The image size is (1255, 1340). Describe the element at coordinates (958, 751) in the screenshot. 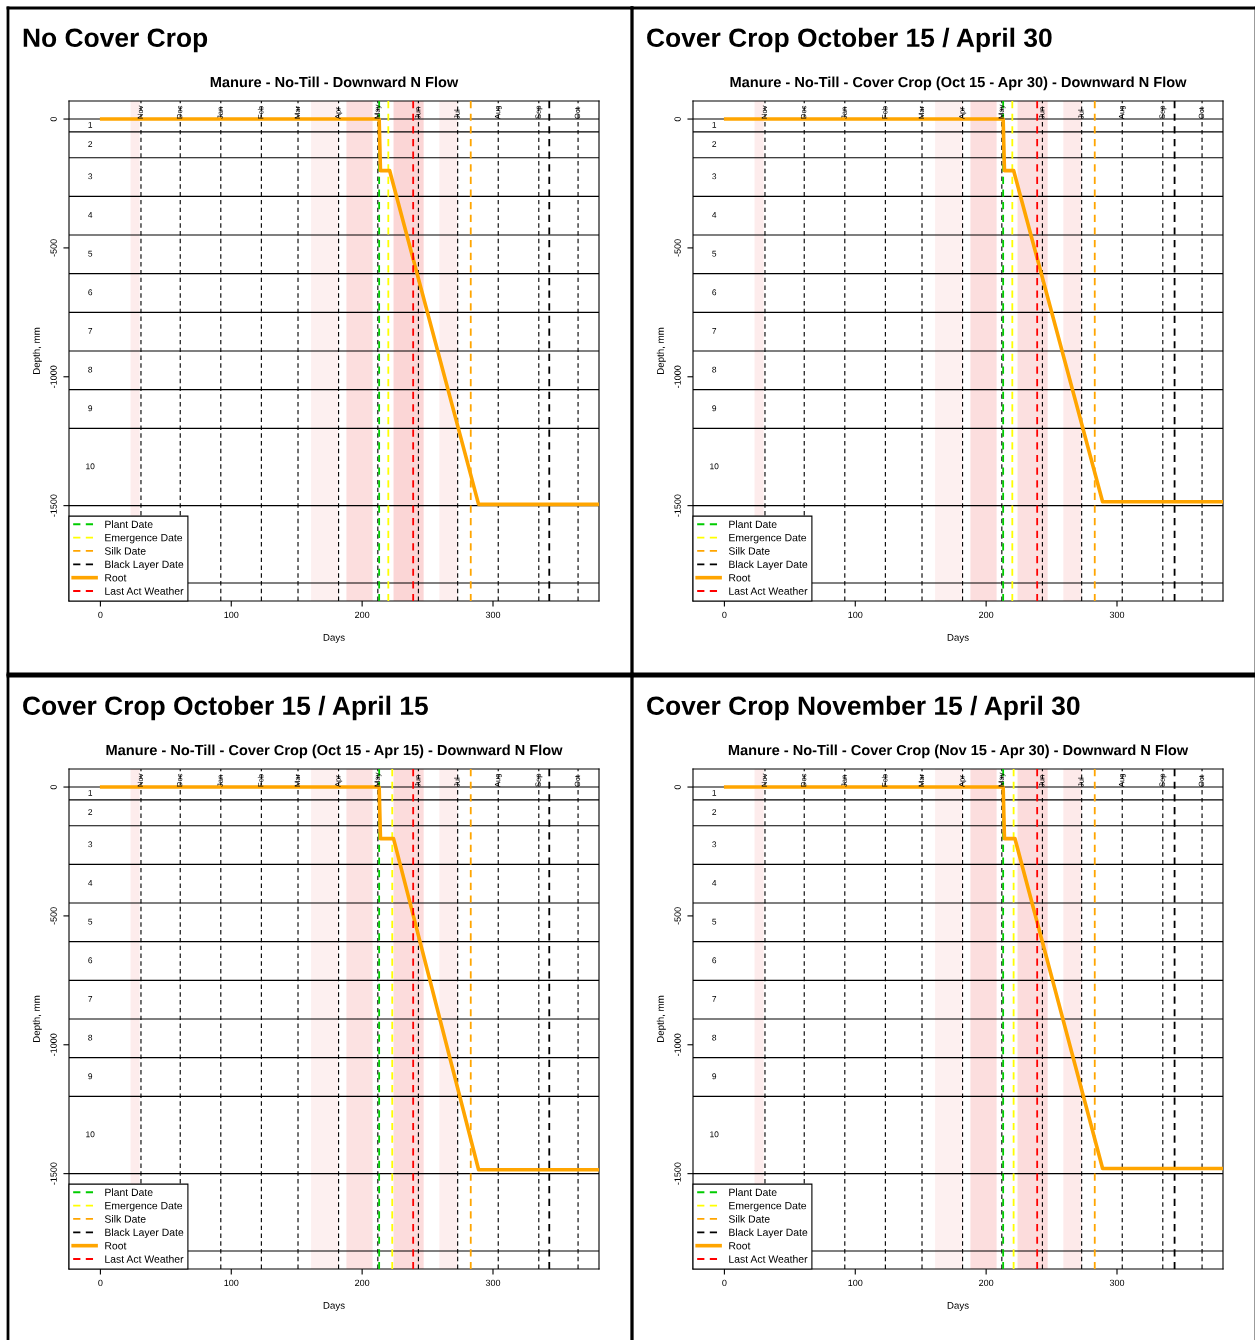

I see `chart-subtitle: Manure - No-Till - Cover Crop (Nov 15 - Apr 30) - Downward N Flow` at that location.